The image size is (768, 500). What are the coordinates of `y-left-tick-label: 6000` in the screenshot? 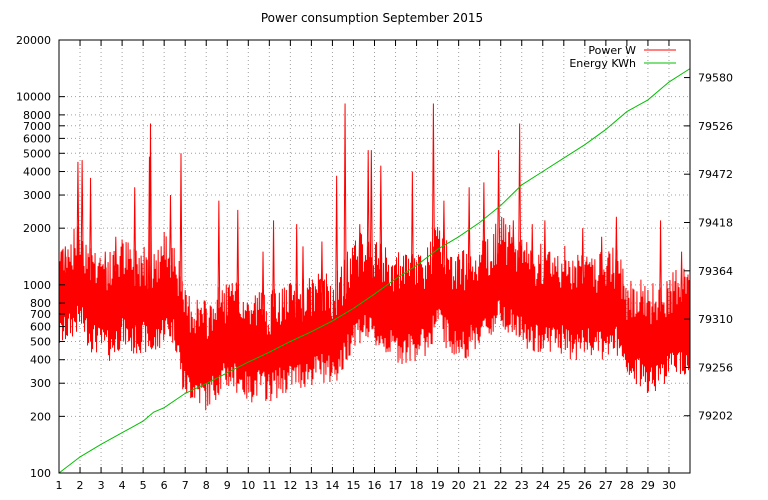 It's located at (37, 138).